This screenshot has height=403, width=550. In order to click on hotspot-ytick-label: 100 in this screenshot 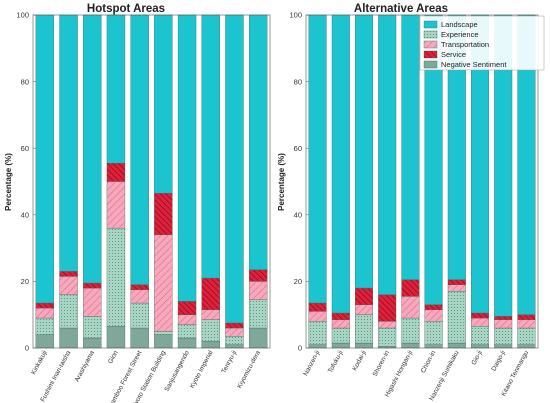, I will do `click(22, 15)`.